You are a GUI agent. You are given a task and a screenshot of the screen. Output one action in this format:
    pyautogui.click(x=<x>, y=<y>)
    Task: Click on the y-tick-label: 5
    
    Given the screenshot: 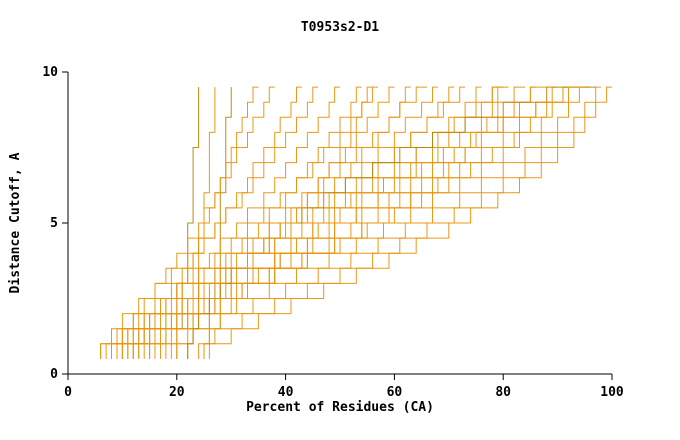 What is the action you would take?
    pyautogui.click(x=54, y=223)
    